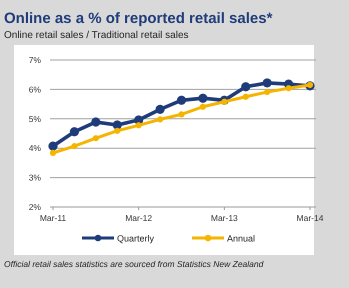  What do you see at coordinates (138, 218) in the screenshot?
I see `x-tick-label: Mar-12` at bounding box center [138, 218].